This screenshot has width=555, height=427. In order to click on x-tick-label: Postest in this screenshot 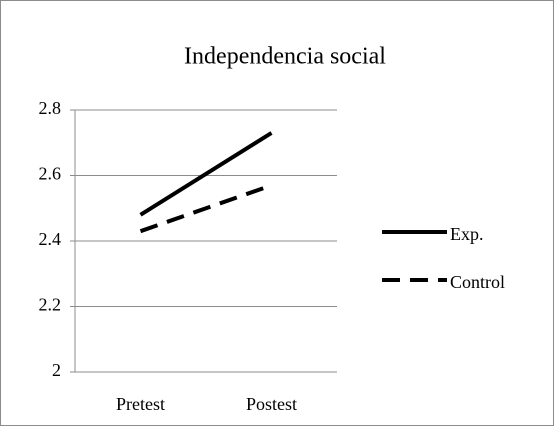, I will do `click(271, 404)`.